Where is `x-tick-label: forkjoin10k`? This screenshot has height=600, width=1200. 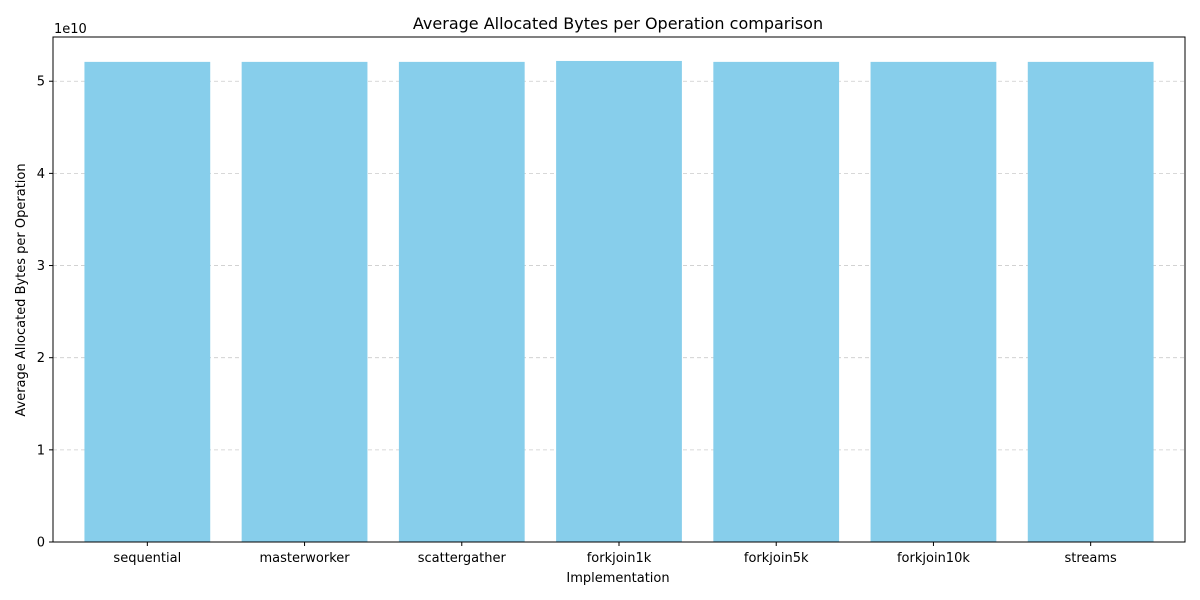
x-tick-label: forkjoin10k is located at coordinates (933, 558).